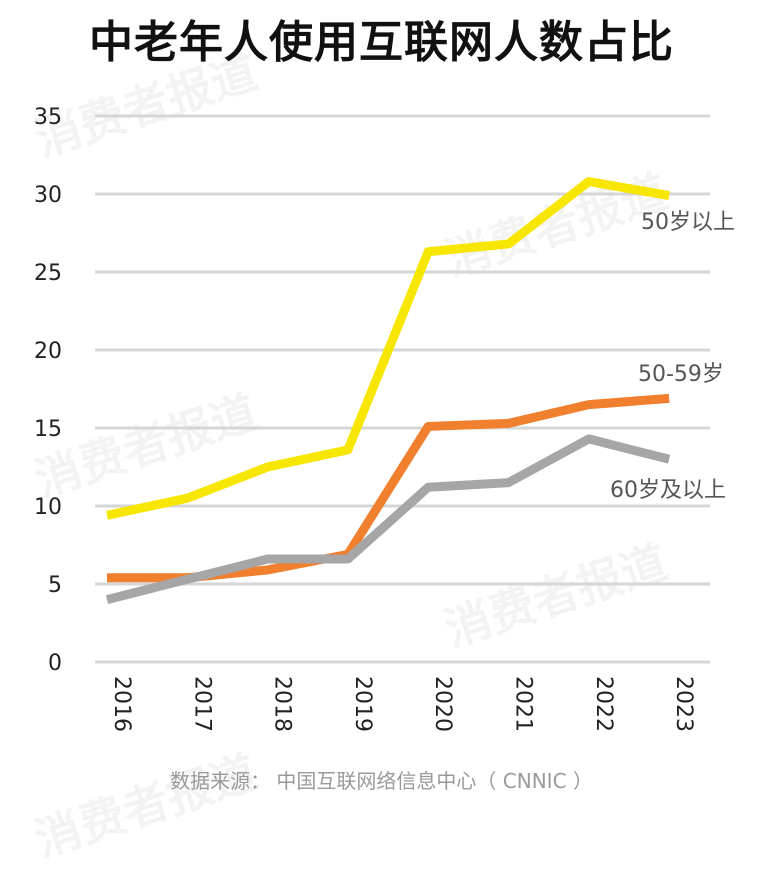 This screenshot has height=870, width=763. Describe the element at coordinates (681, 374) in the screenshot. I see `series-label-1: 50-59岁` at that location.